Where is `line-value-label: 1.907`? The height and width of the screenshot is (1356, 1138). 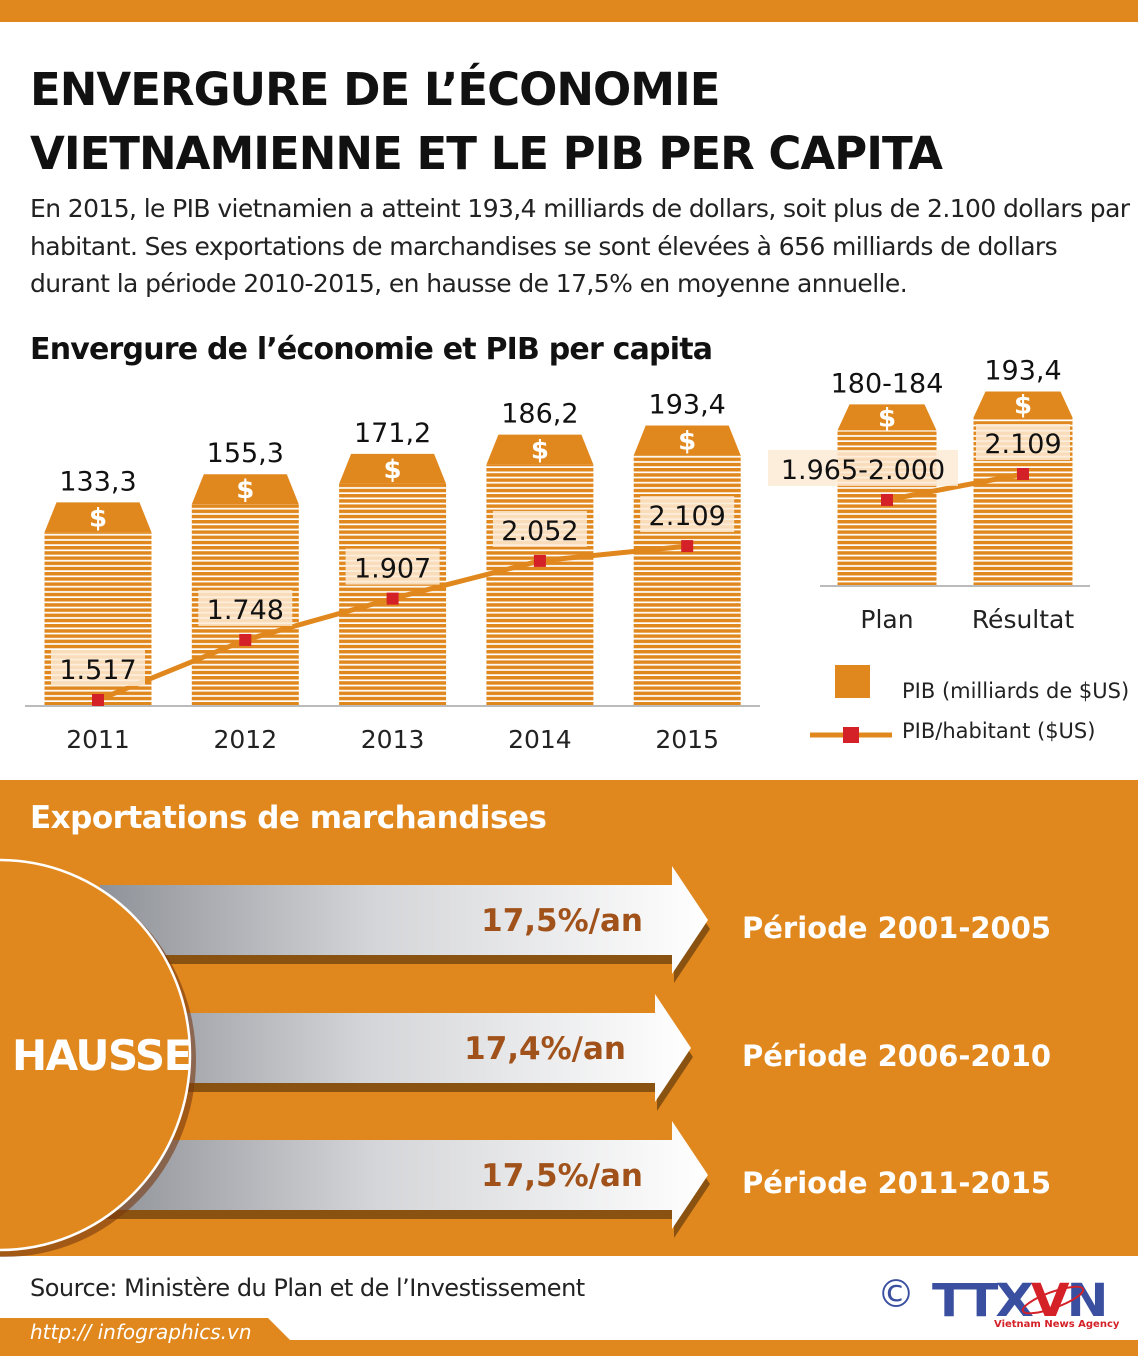 line-value-label: 1.907 is located at coordinates (392, 569).